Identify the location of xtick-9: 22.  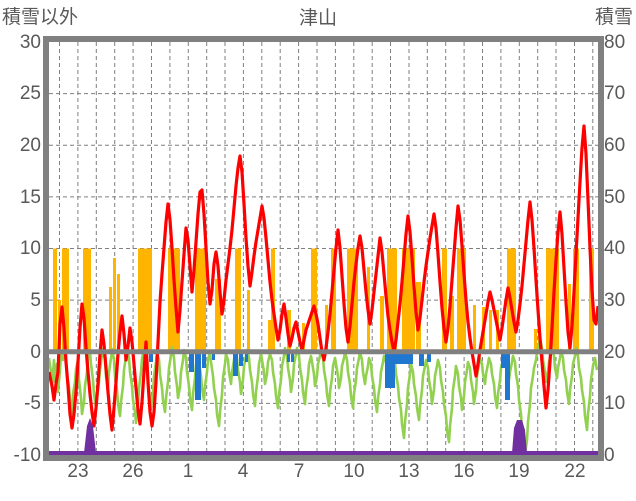
(575, 471).